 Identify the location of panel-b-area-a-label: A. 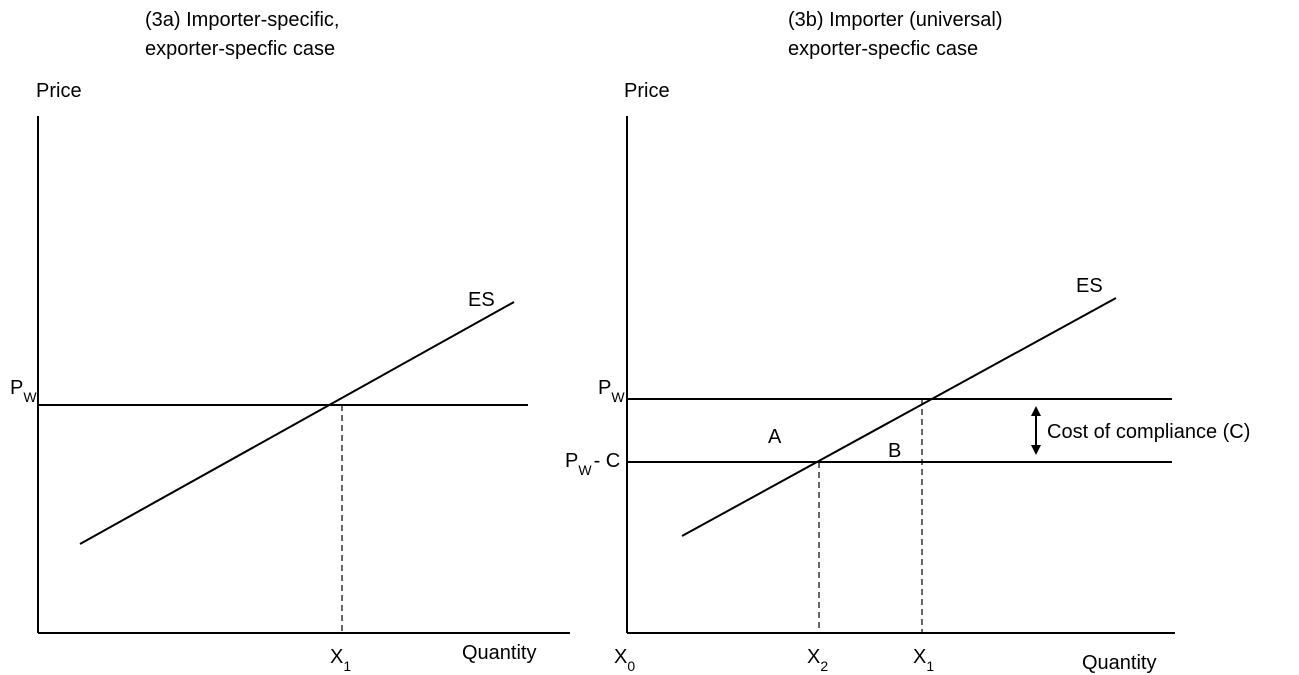
(775, 437).